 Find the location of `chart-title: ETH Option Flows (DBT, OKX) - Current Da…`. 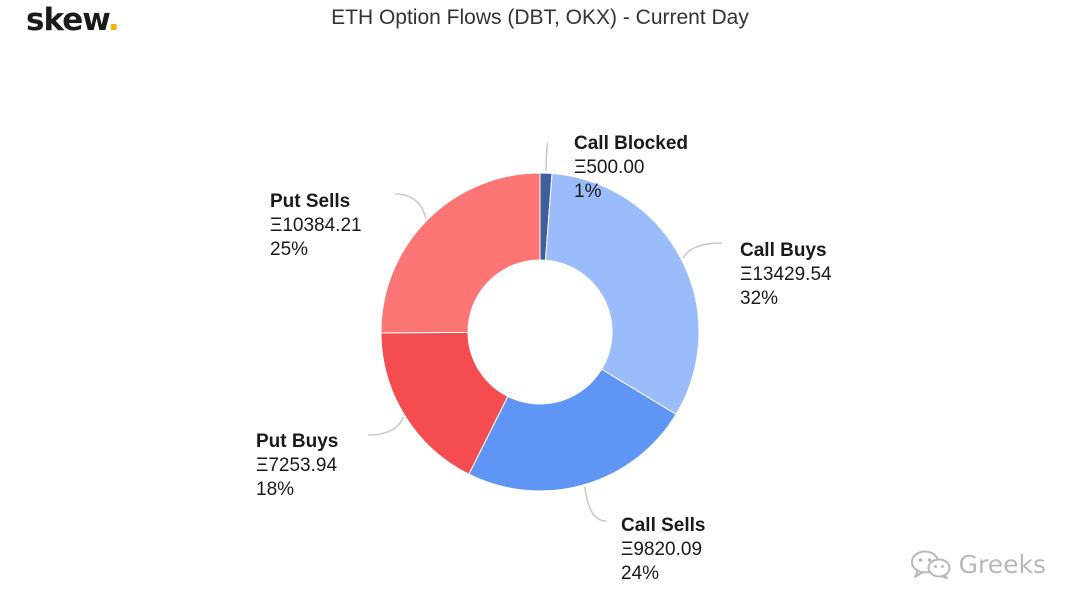

chart-title: ETH Option Flows (DBT, OKX) - Current Da… is located at coordinates (540, 17).